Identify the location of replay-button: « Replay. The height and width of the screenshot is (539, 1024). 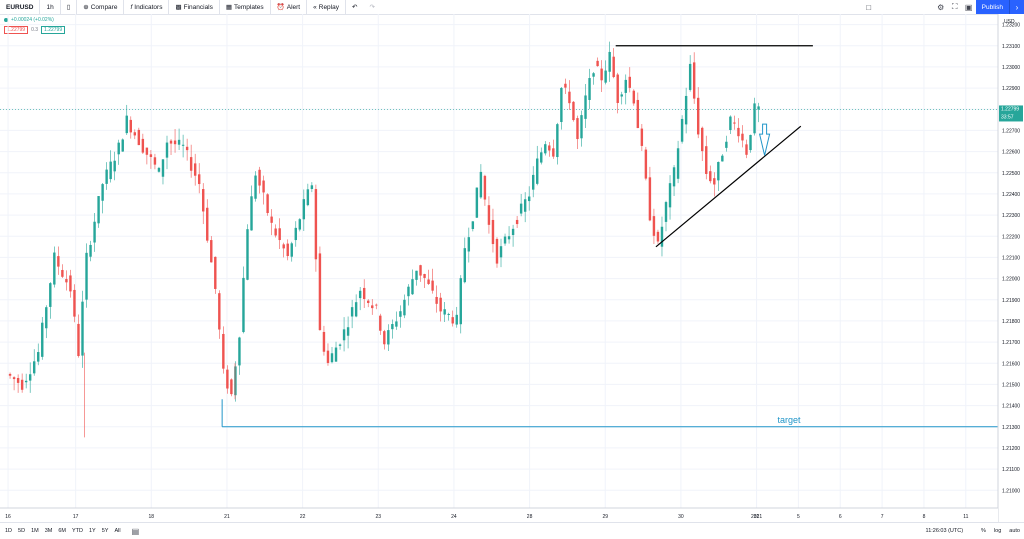
(326, 7).